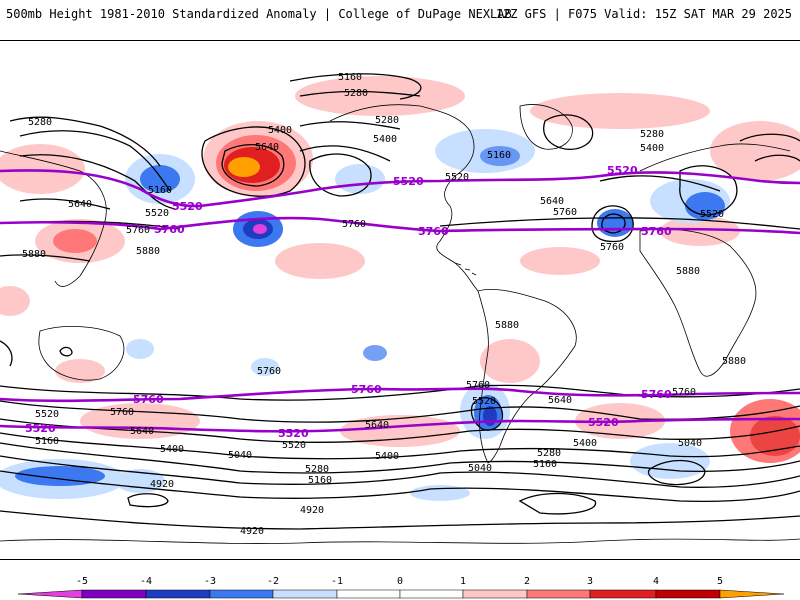 Image resolution: width=800 pixels, height=600 pixels. Describe the element at coordinates (565, 212) in the screenshot. I see `label-5760-atl: 5760` at that location.